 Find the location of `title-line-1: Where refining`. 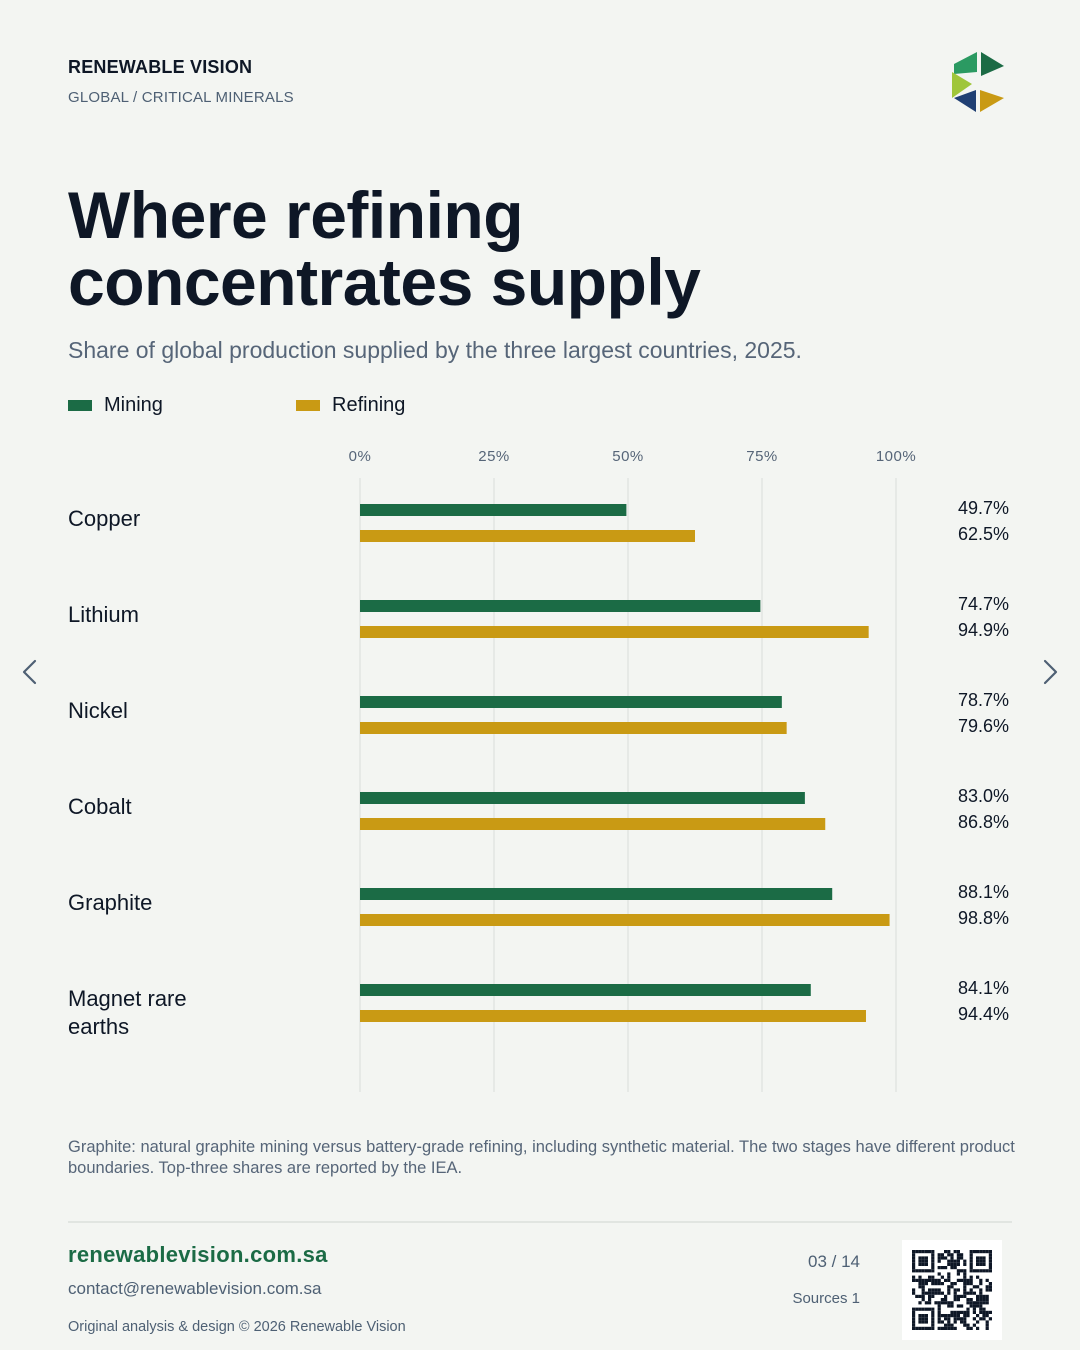

title-line-1: Where refining is located at coordinates (296, 215).